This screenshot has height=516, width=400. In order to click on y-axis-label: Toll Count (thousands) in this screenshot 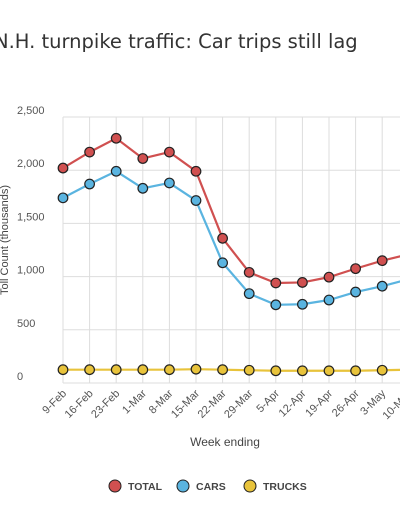, I will do `click(5, 240)`.